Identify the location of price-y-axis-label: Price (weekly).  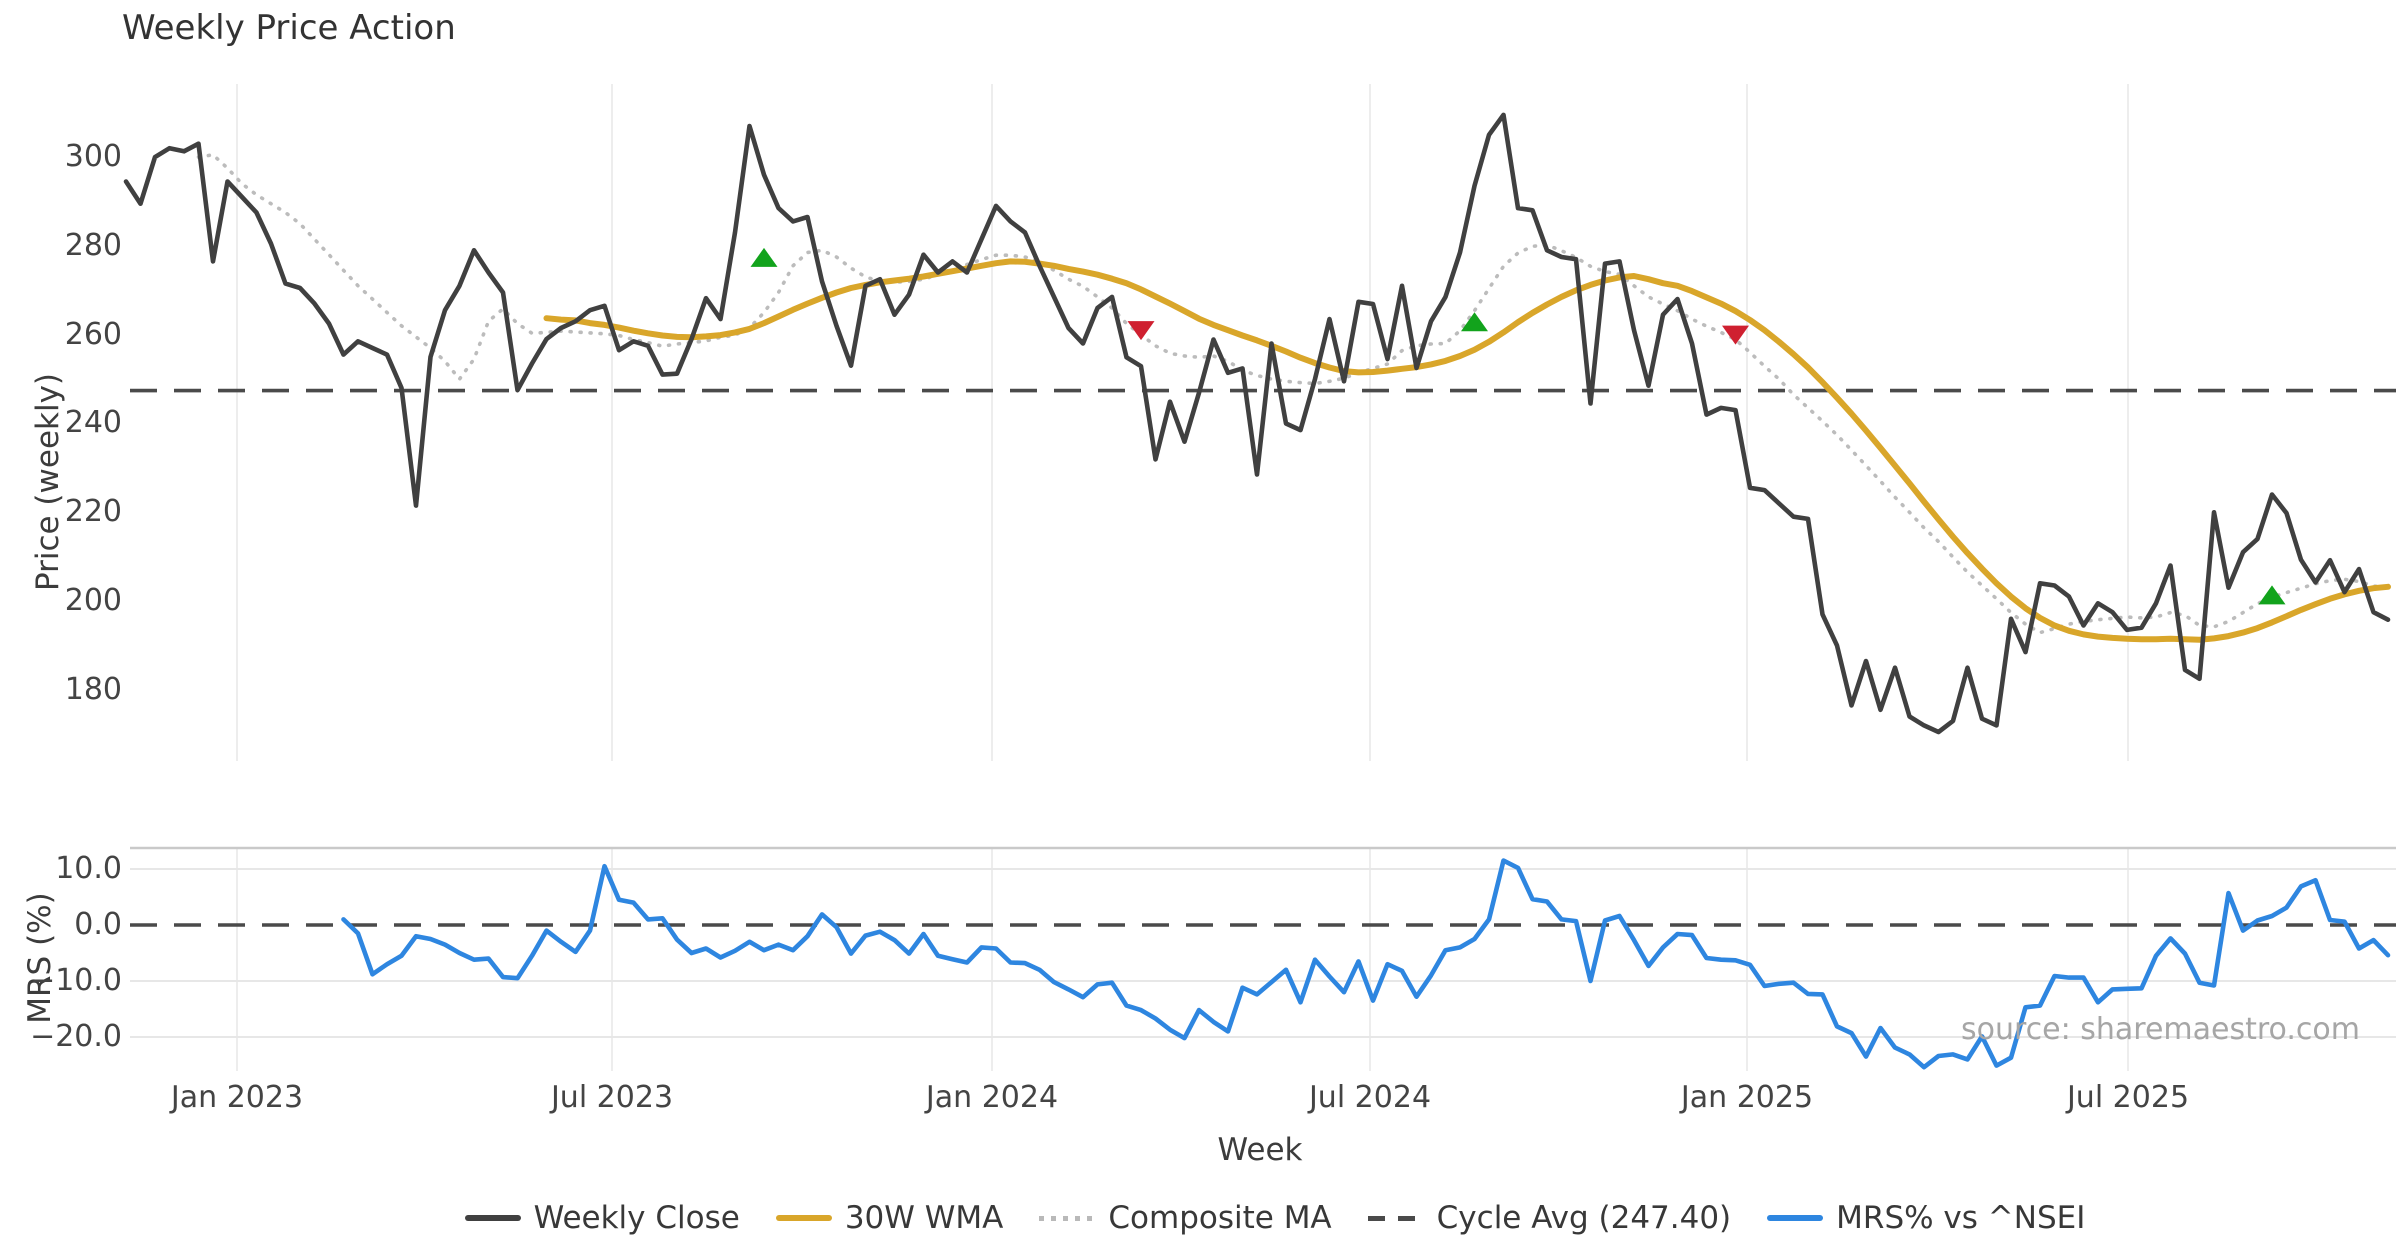
(48, 482).